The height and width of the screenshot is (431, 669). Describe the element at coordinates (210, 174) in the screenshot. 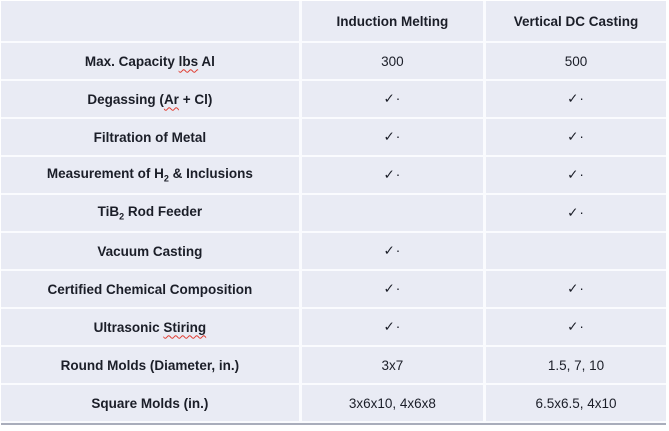

I see `label-text: & Inclusions` at that location.